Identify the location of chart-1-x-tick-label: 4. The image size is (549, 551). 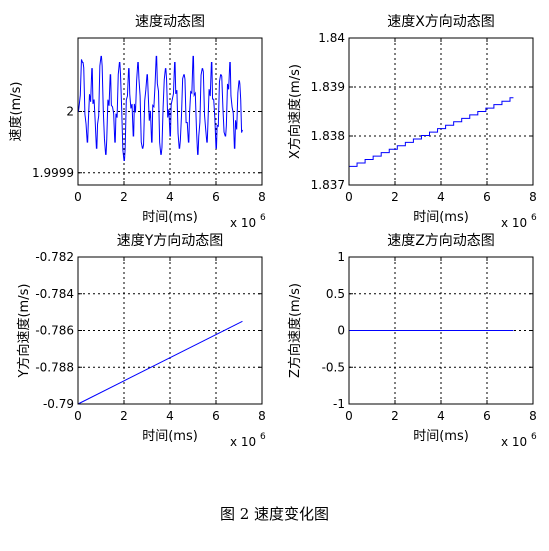
(170, 197).